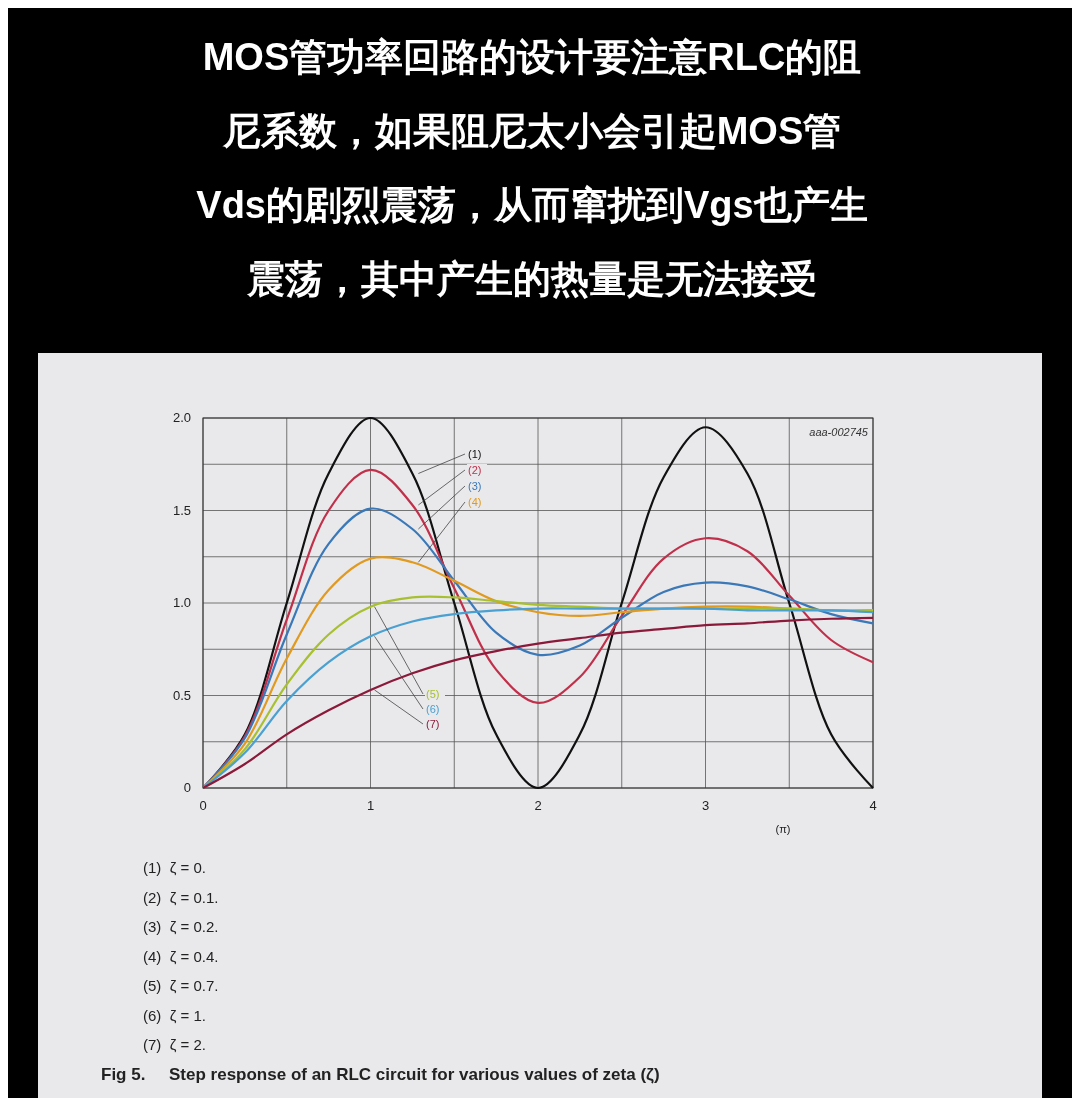 Image resolution: width=1080 pixels, height=1099 pixels. Describe the element at coordinates (174, 1015) in the screenshot. I see `text: (6) ζ = 1.` at that location.